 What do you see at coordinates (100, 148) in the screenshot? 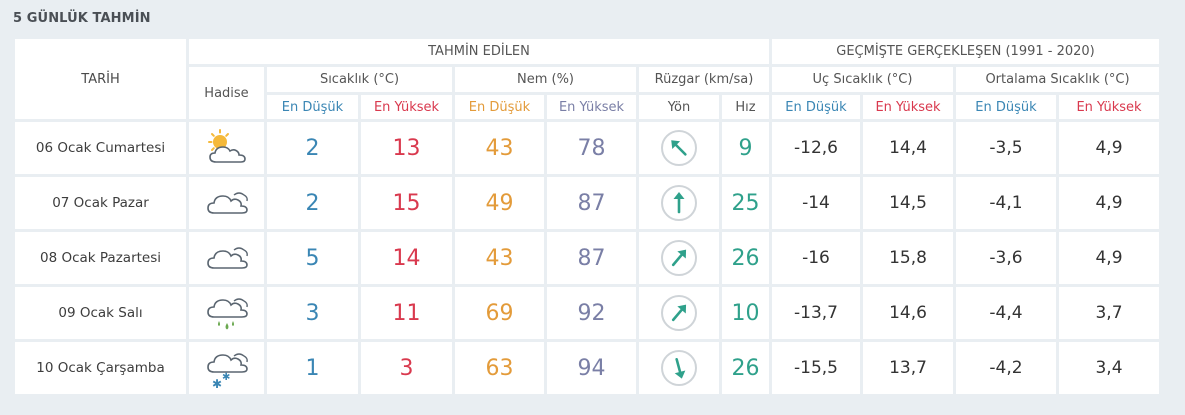
I see `date-cell: 06 Ocak Cumartesi` at bounding box center [100, 148].